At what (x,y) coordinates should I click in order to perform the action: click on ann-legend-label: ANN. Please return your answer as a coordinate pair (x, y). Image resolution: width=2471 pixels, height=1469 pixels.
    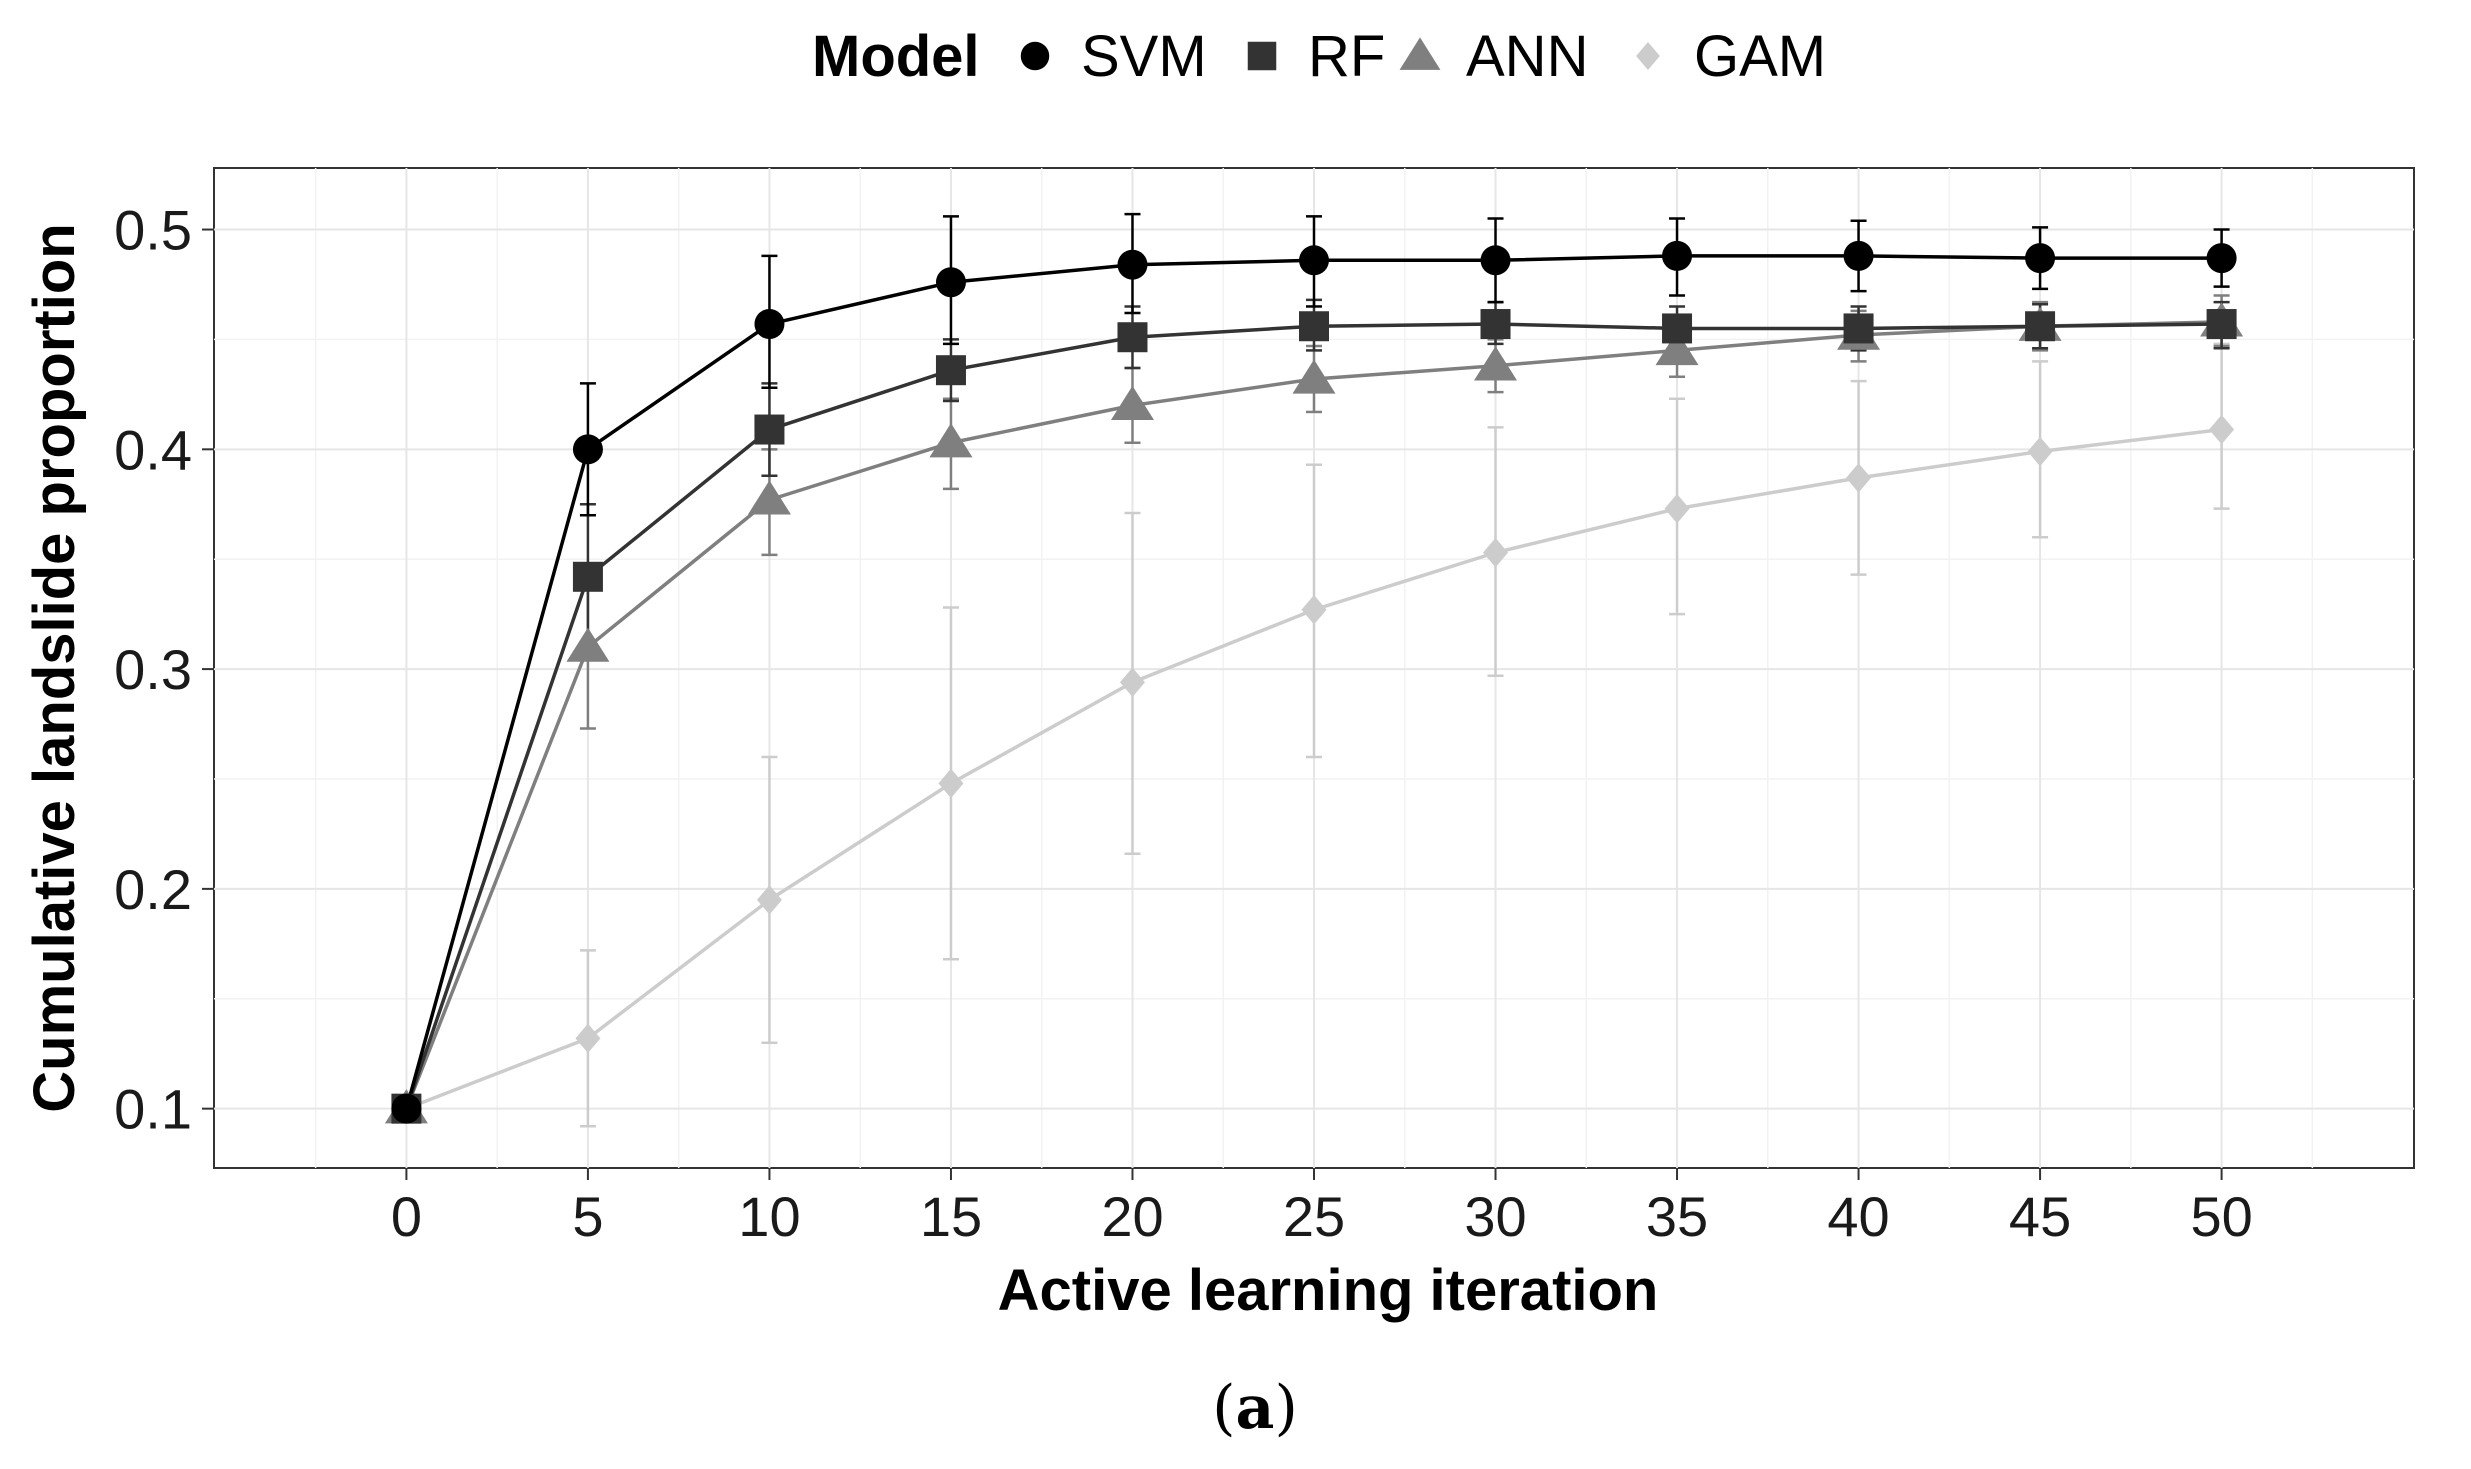
    Looking at the image, I should click on (1527, 56).